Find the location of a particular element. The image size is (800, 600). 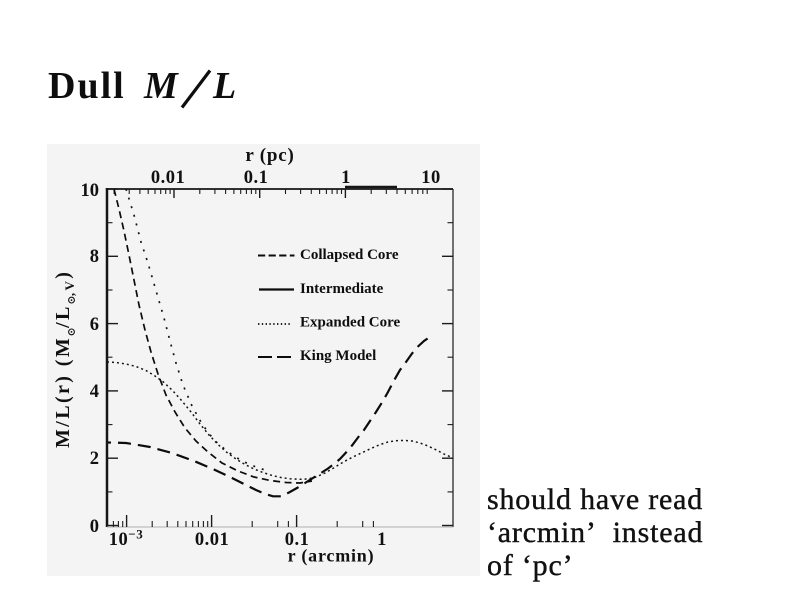

svg-text: /L is located at coordinates (63, 316).